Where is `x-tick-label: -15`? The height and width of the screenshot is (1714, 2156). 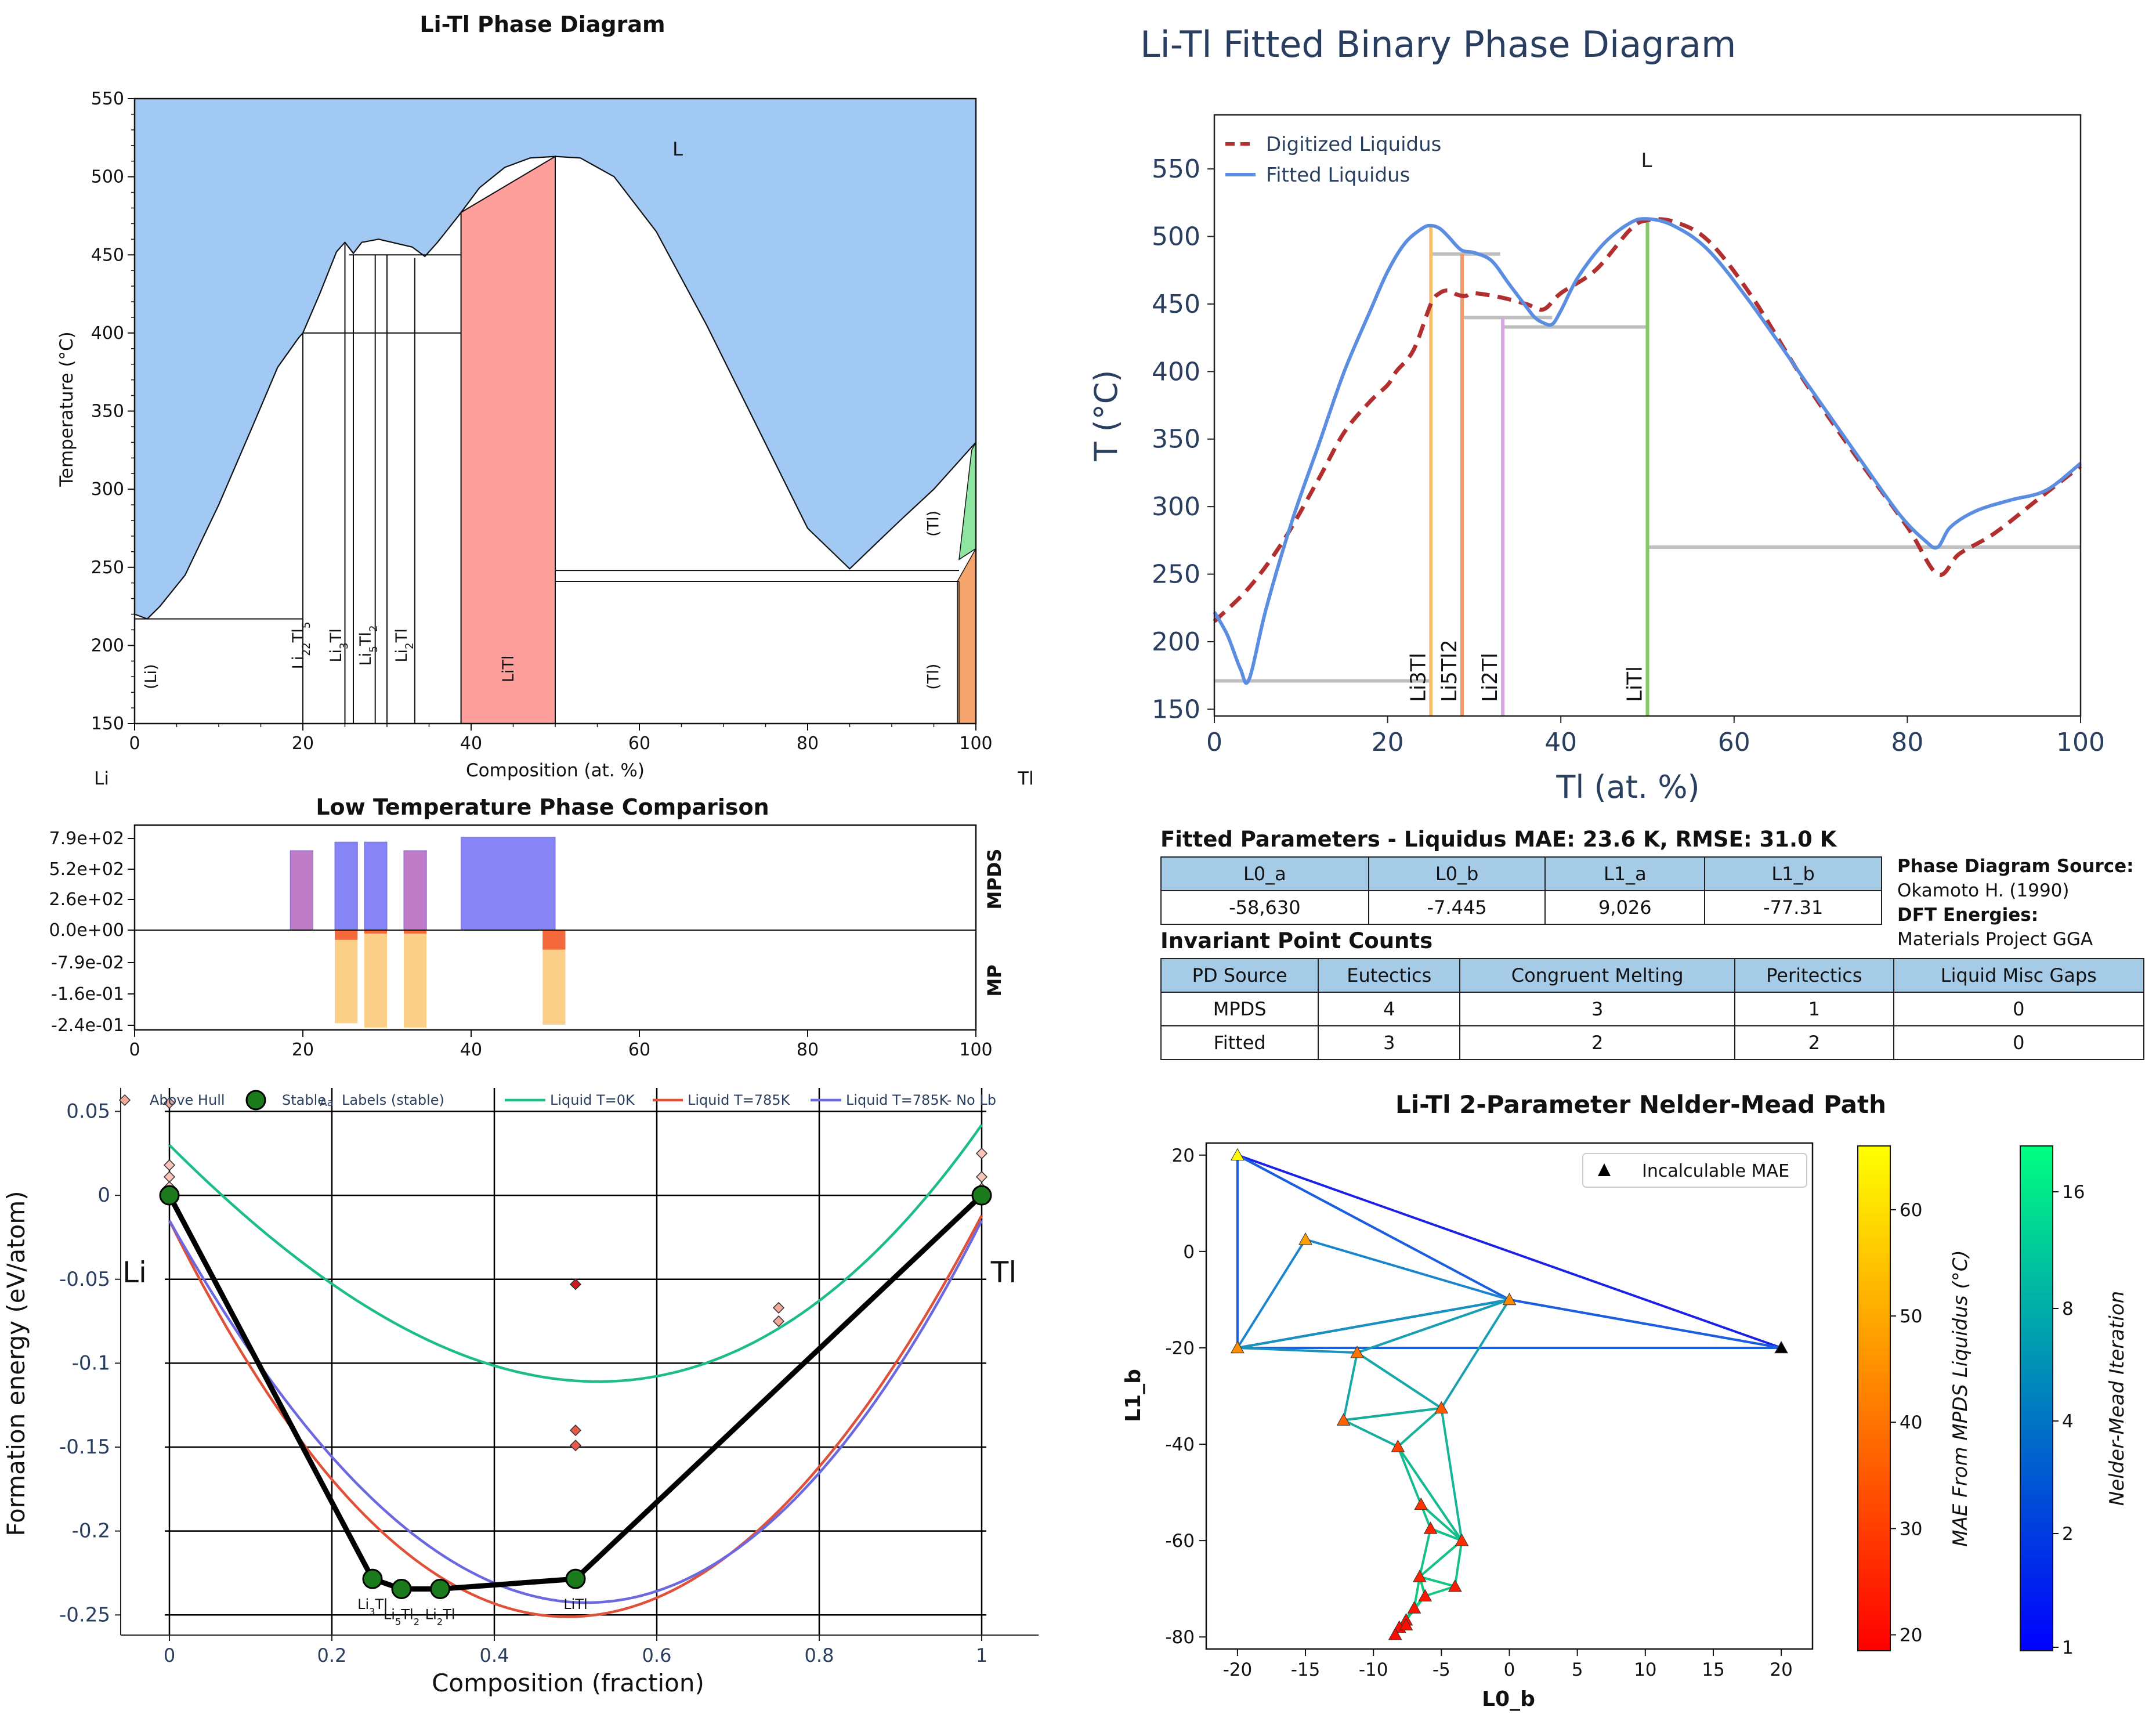
x-tick-label: -15 is located at coordinates (1306, 1670).